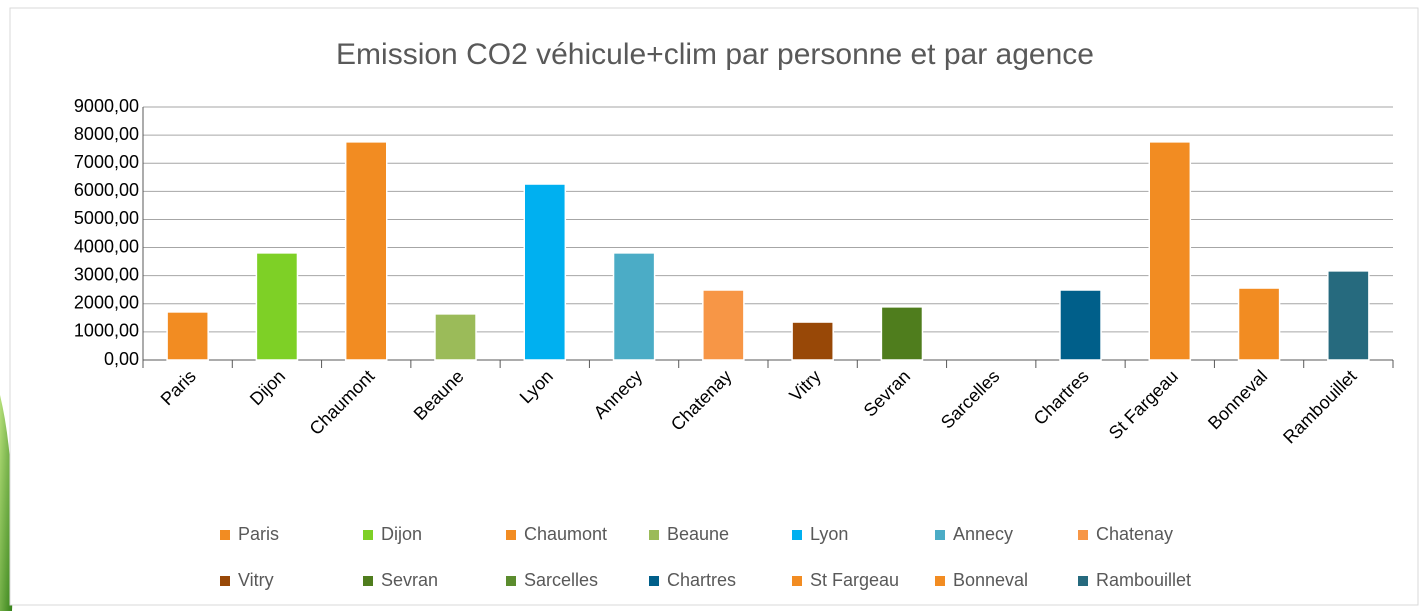 The width and height of the screenshot is (1423, 611). Describe the element at coordinates (983, 534) in the screenshot. I see `legend-label: Annecy` at that location.